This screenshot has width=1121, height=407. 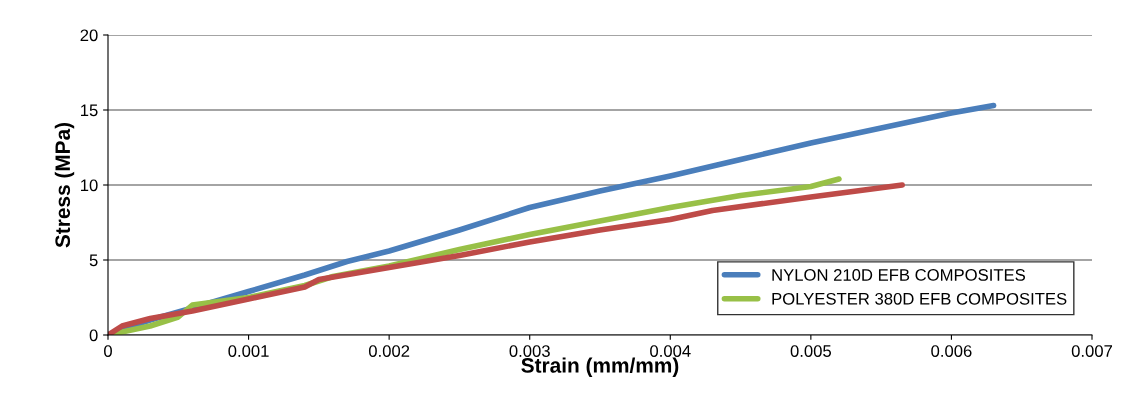 What do you see at coordinates (108, 351) in the screenshot?
I see `x-tick-label: 0` at bounding box center [108, 351].